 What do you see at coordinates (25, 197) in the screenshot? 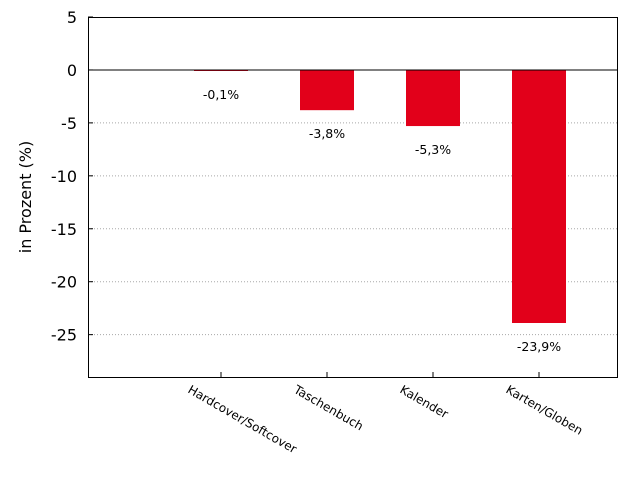
I see `y-axis-label: in Prozent (%)` at bounding box center [25, 197].